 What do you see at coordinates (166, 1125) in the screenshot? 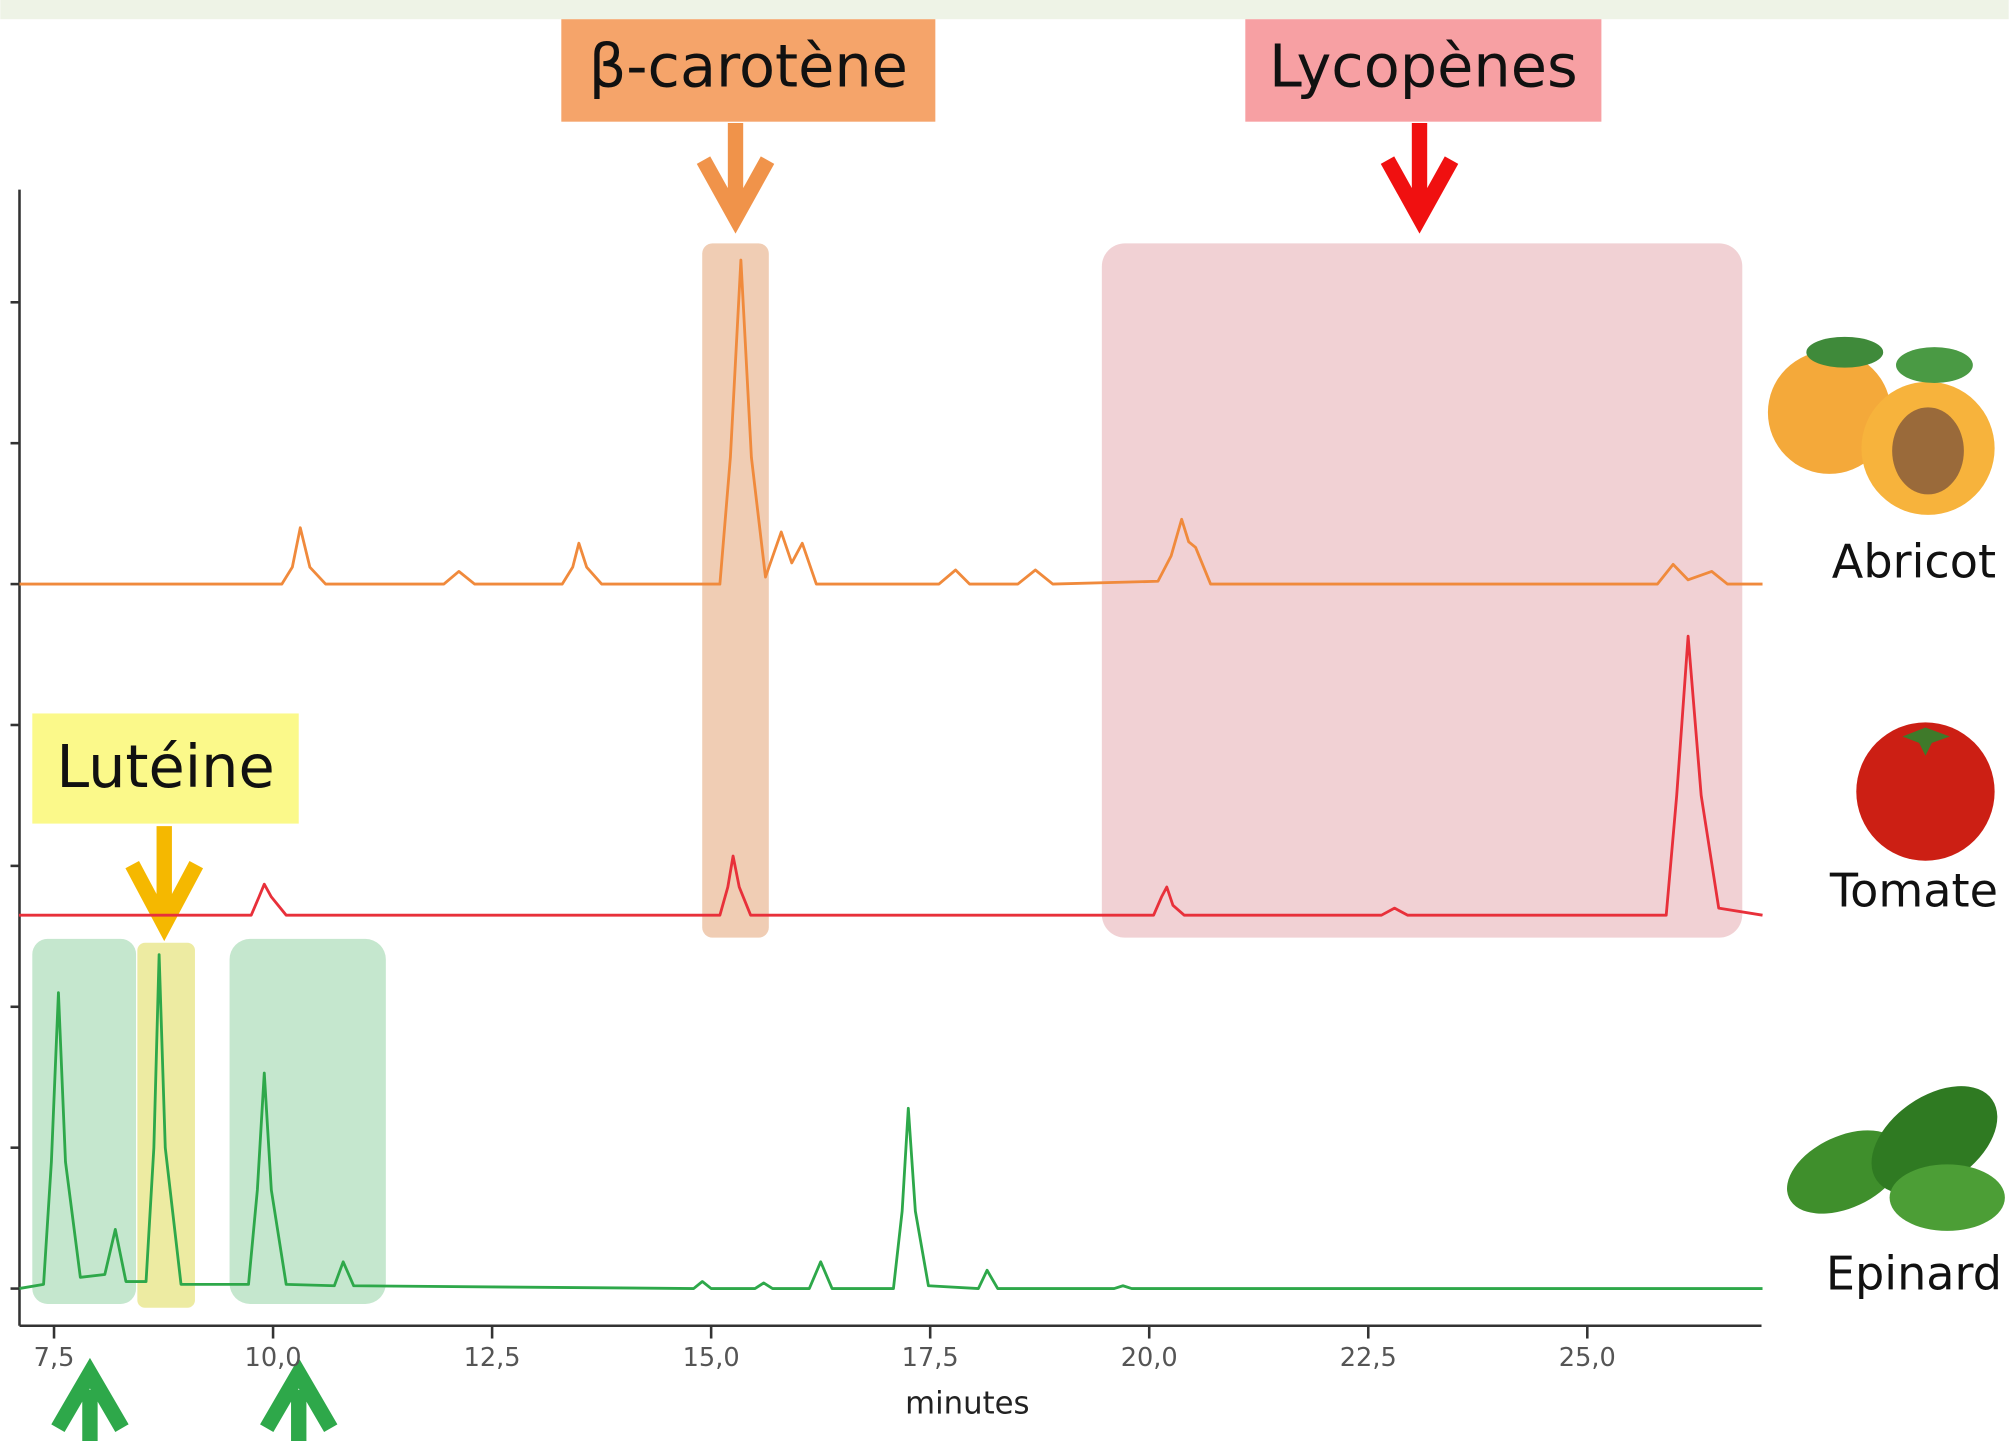
I see `luteine-band` at bounding box center [166, 1125].